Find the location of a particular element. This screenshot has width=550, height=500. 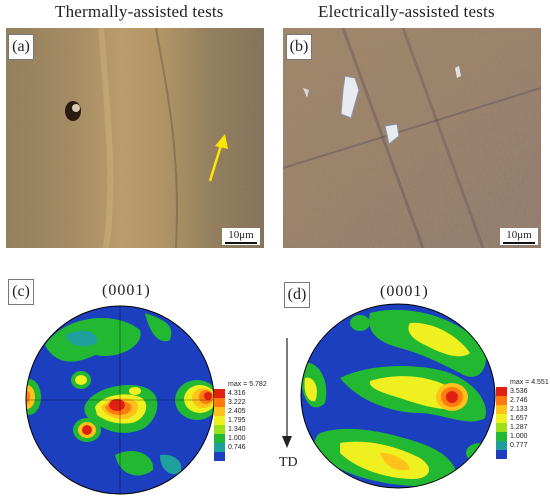

panel-label-a: (a) is located at coordinates (21, 47).